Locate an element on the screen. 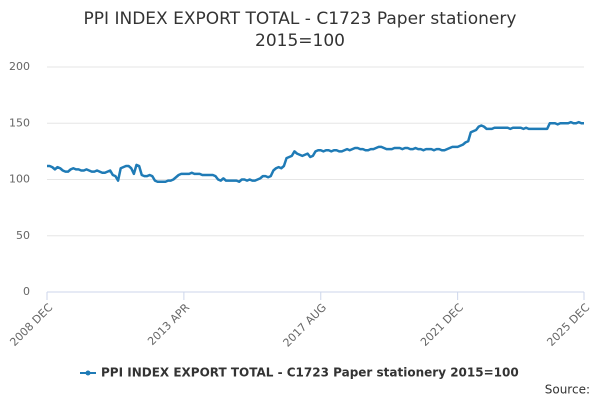  legend-marker is located at coordinates (88, 373).